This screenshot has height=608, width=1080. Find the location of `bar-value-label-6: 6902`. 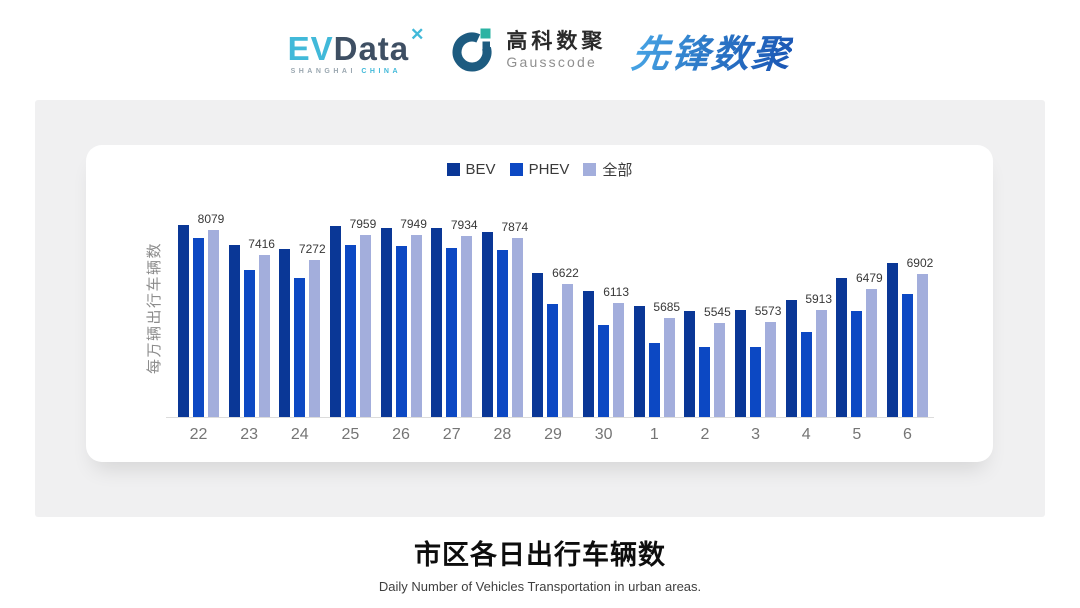

bar-value-label-6: 6902 is located at coordinates (920, 263).